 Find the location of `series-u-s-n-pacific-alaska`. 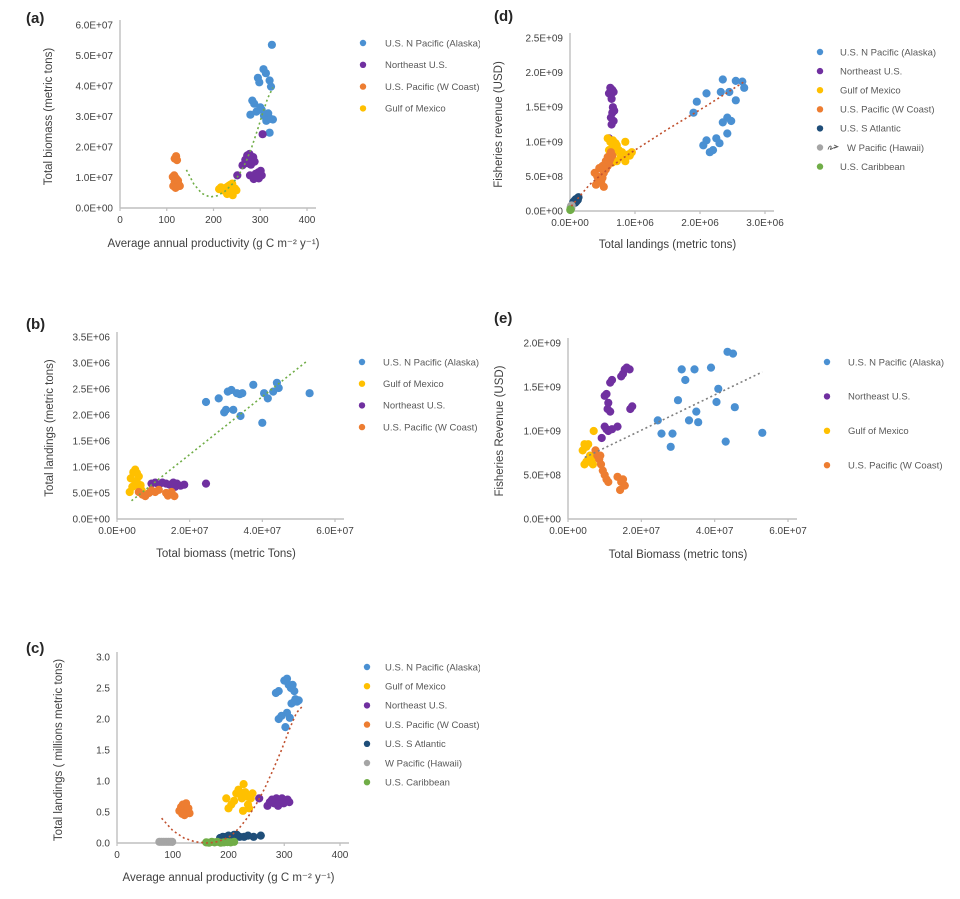

series-u-s-n-pacific-alaska is located at coordinates (719, 116).